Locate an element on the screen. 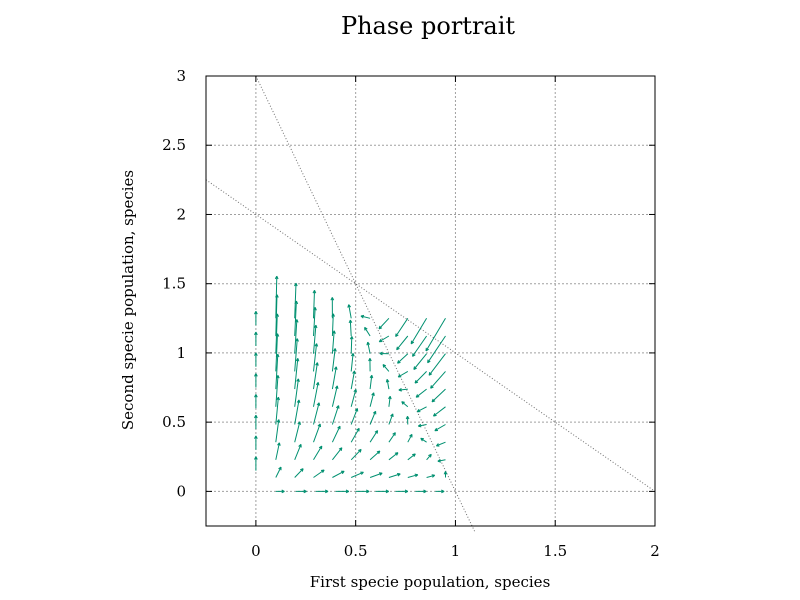 The image size is (800, 600). y-tick-label: 1 is located at coordinates (181, 353).